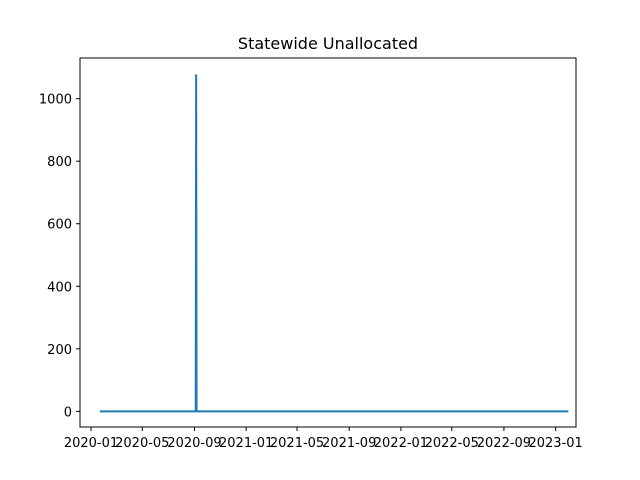  What do you see at coordinates (297, 443) in the screenshot?
I see `x-tick-label: 2021-05` at bounding box center [297, 443].